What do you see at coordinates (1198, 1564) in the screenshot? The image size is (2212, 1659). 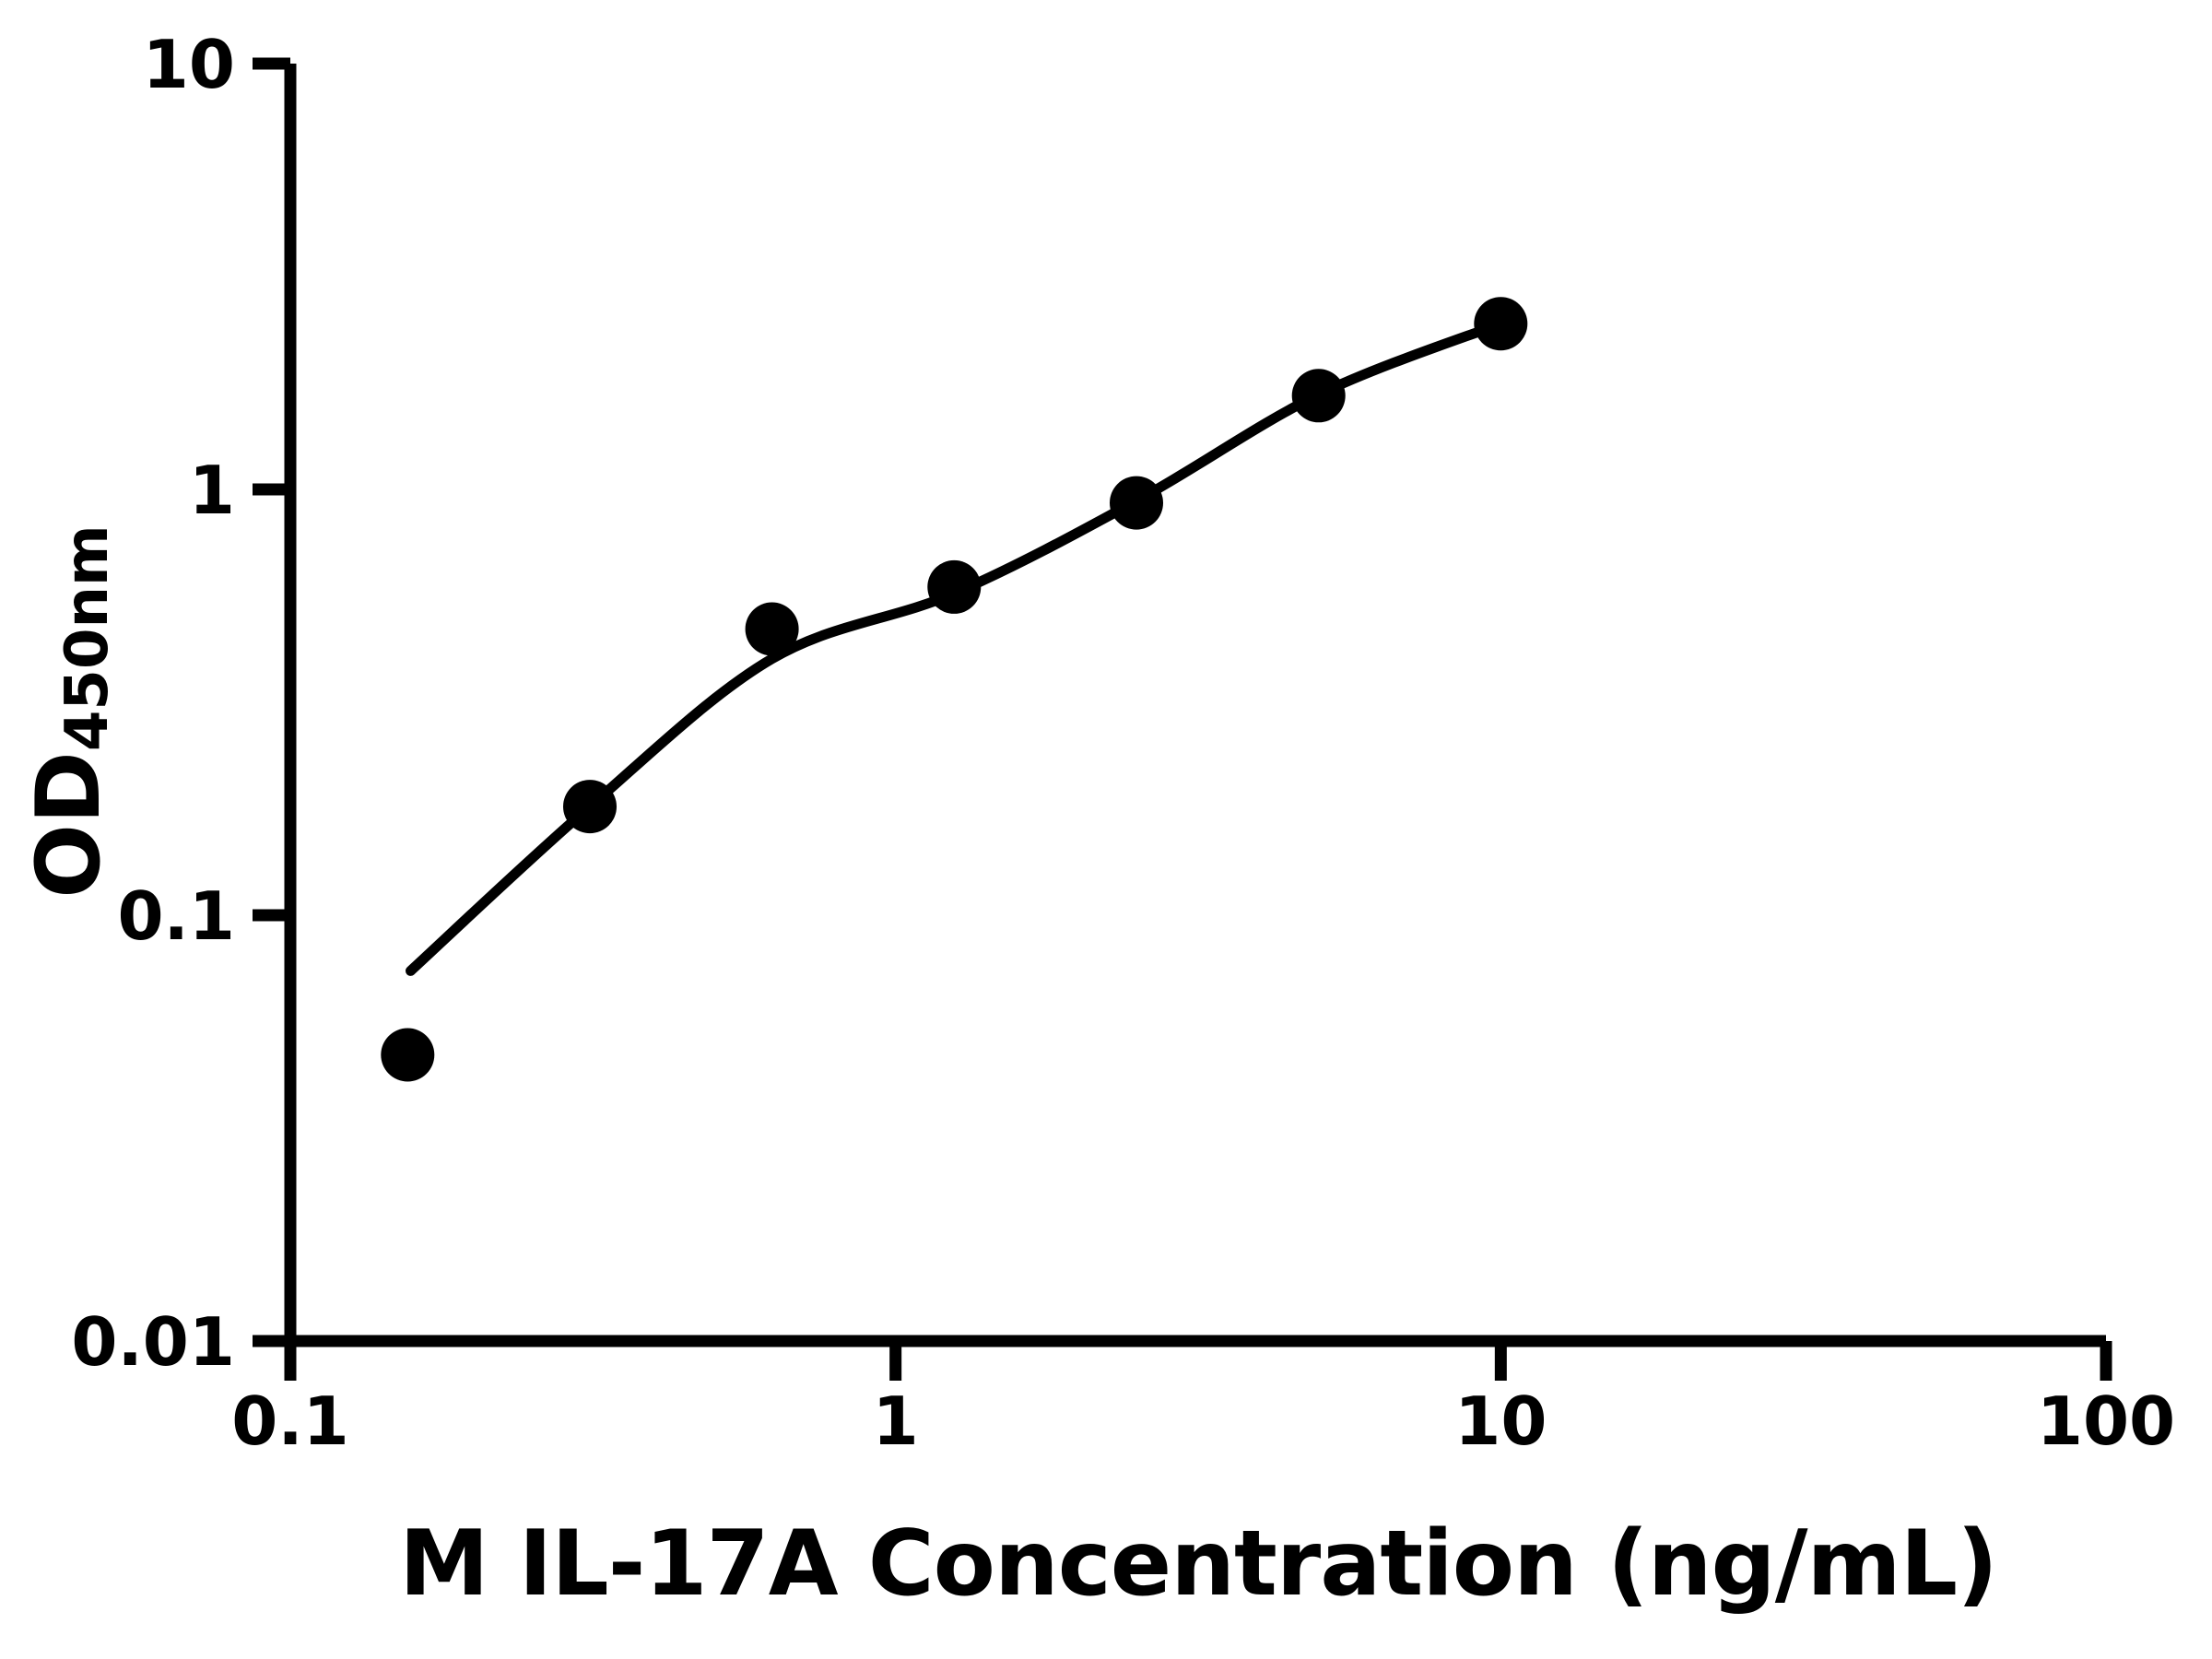 I see `x-axis-title: M IL-17A Concentration (ng/mL)` at bounding box center [1198, 1564].